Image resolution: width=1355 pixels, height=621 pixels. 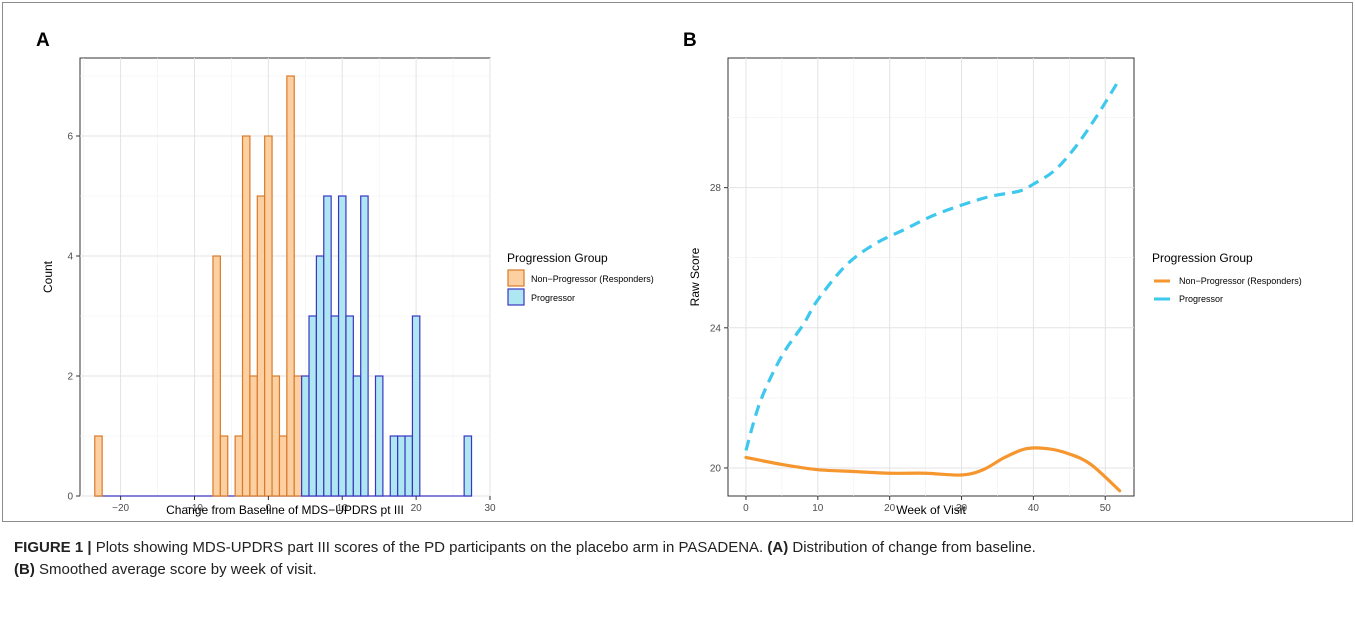 What do you see at coordinates (516, 297) in the screenshot?
I see `panel-a-legend-key-progressor` at bounding box center [516, 297].